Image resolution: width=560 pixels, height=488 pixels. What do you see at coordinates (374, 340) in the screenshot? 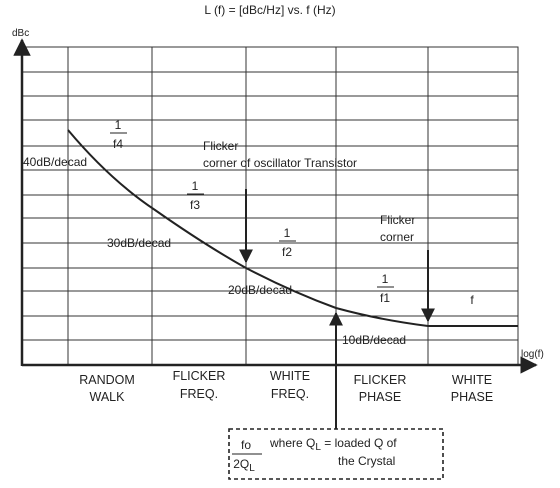
I see `slope-label: 10dB/decad` at bounding box center [374, 340].